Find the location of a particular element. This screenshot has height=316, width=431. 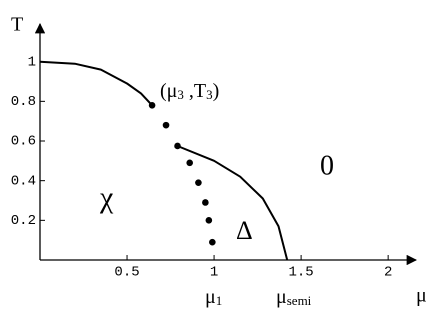

y-tick-label: 0.2 is located at coordinates (23, 221).